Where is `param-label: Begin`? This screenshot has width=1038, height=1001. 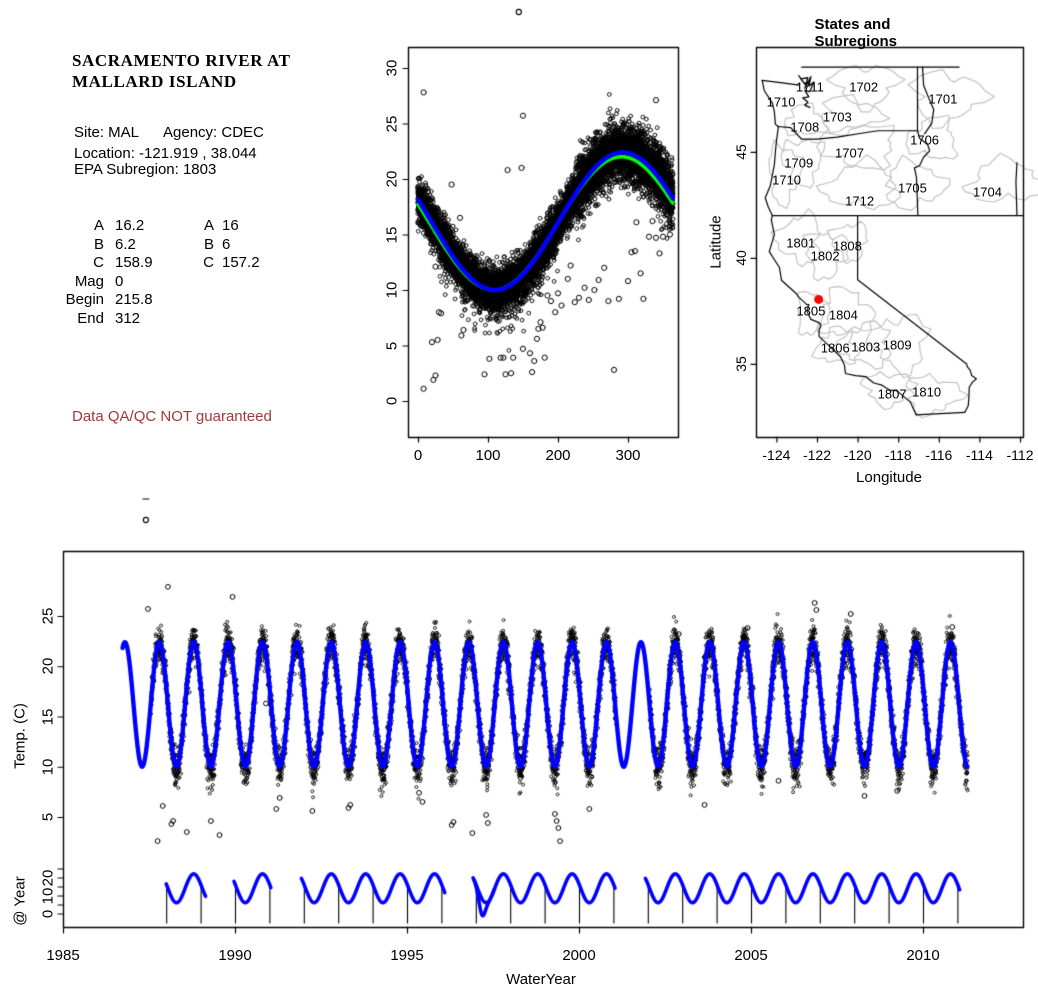 param-label: Begin is located at coordinates (84, 300).